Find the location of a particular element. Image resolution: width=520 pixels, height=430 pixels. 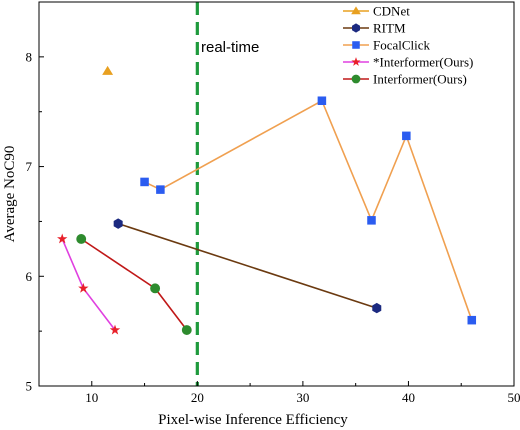

legend-label-interformer-ours: *Interformer(Ours) is located at coordinates (423, 62).